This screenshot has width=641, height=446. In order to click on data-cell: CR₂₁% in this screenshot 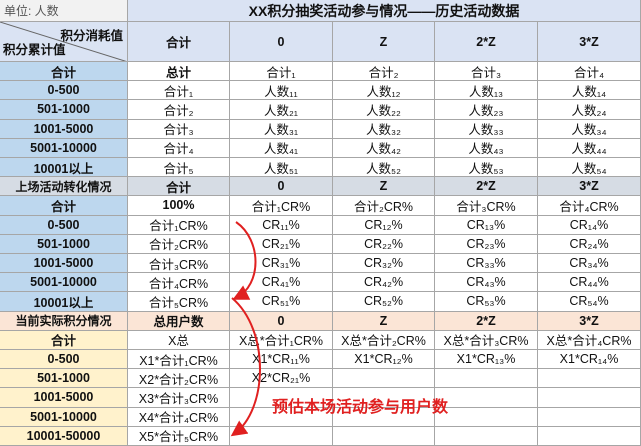, I will do `click(281, 244)`.